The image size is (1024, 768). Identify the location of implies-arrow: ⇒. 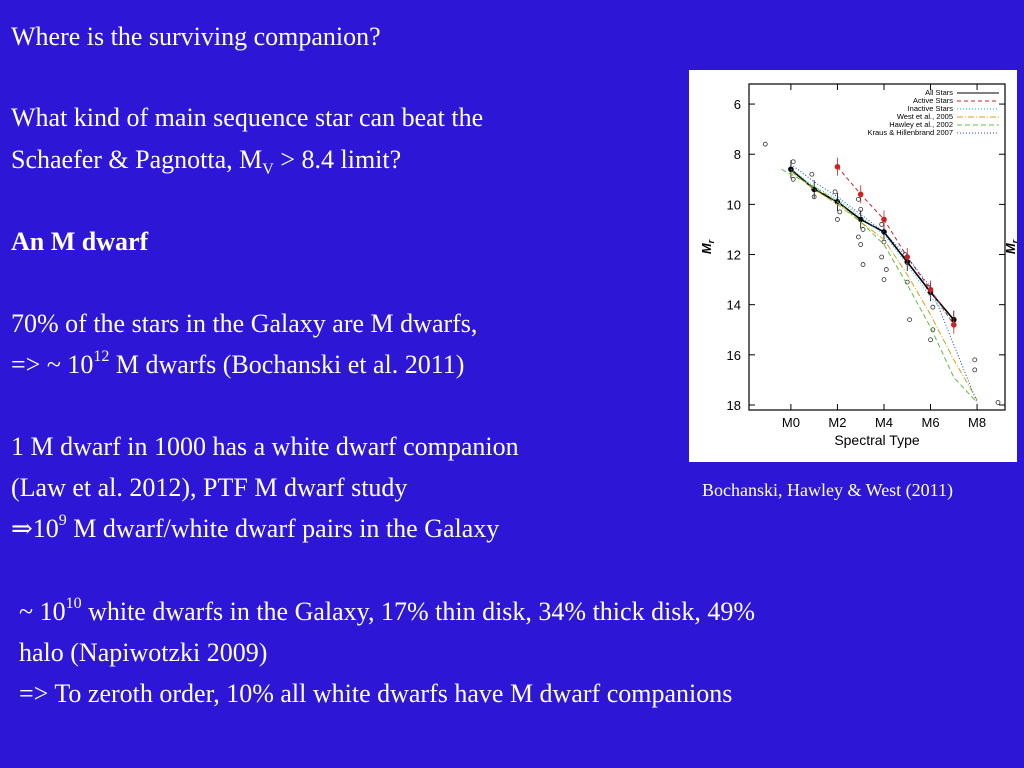
(22, 528).